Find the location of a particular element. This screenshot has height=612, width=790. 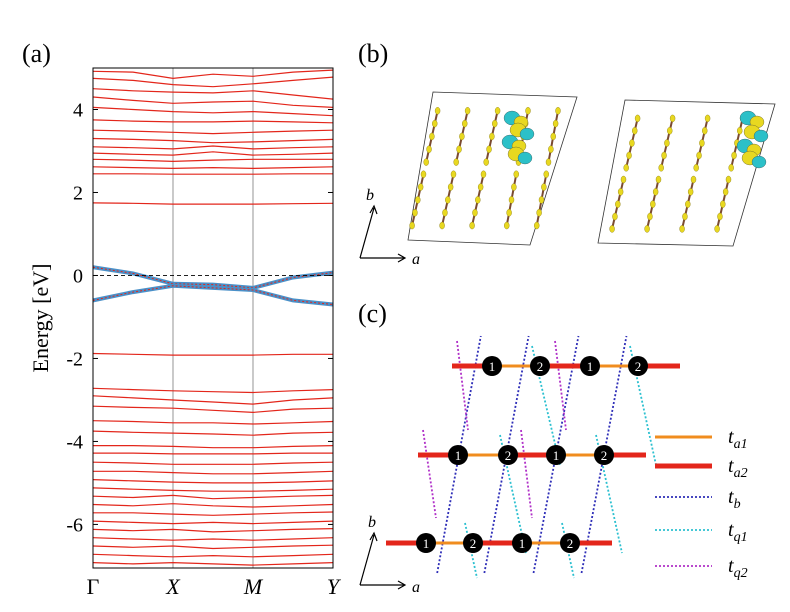

y-tick-label: -2 is located at coordinates (74, 359).